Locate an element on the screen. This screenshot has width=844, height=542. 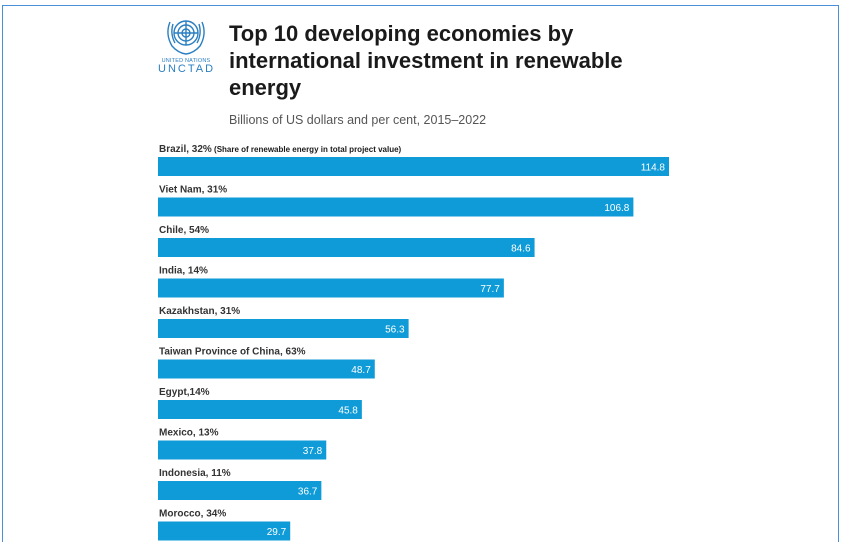
value-label: 114.8 is located at coordinates (653, 168).